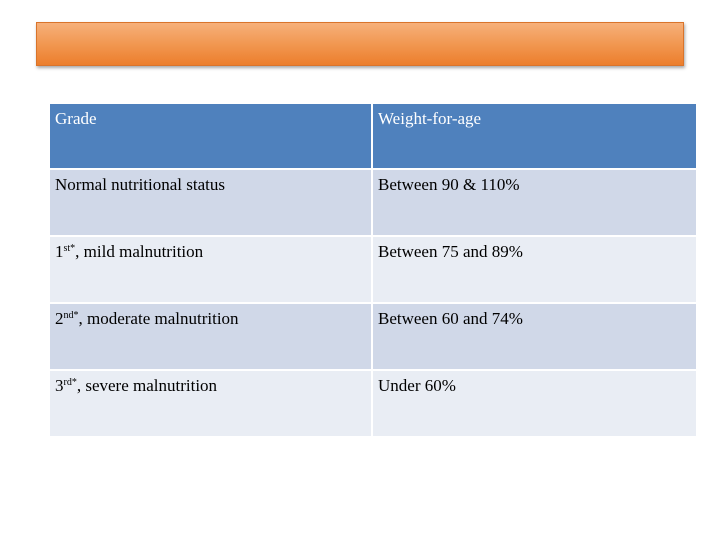 This screenshot has height=540, width=720. What do you see at coordinates (534, 269) in the screenshot?
I see `weight-cell: Between 75 and 89%` at bounding box center [534, 269].